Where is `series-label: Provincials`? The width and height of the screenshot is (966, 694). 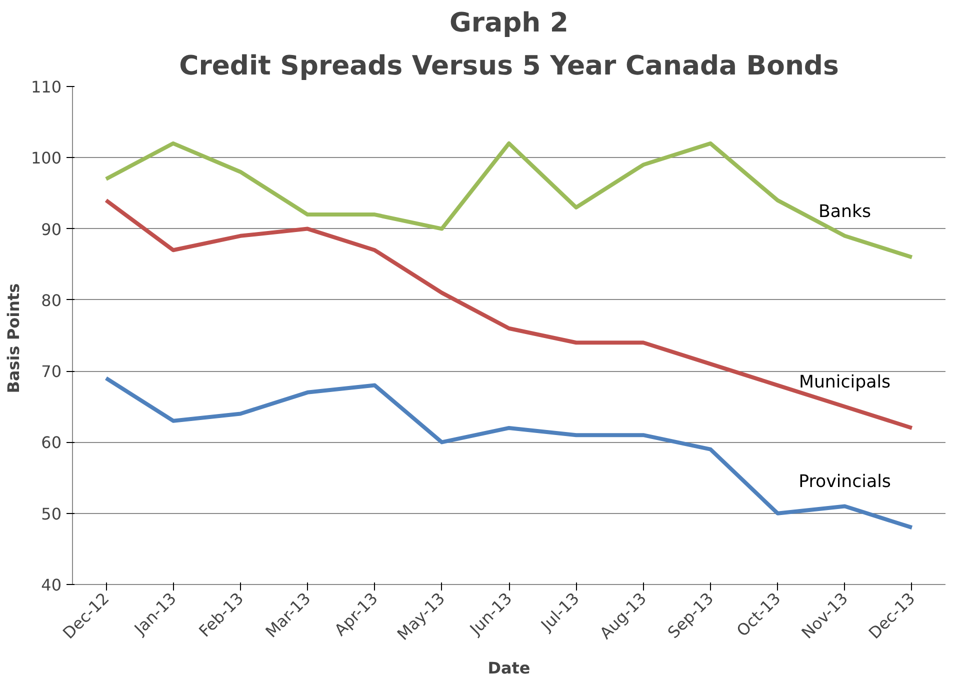
series-label: Provincials is located at coordinates (844, 482).